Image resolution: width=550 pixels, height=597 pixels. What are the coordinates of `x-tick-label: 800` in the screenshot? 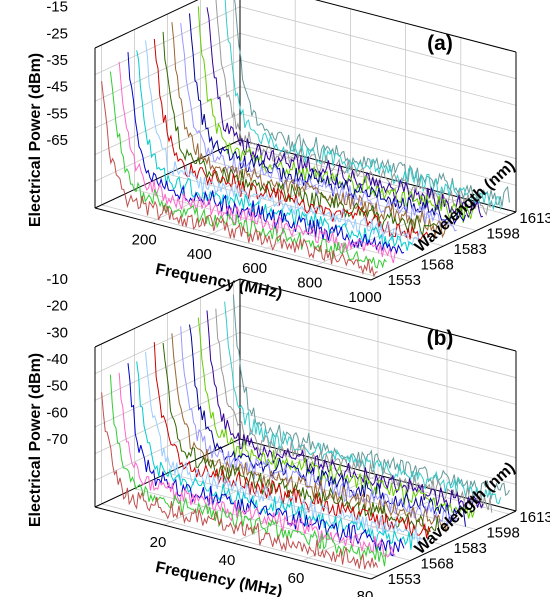 It's located at (309, 283).